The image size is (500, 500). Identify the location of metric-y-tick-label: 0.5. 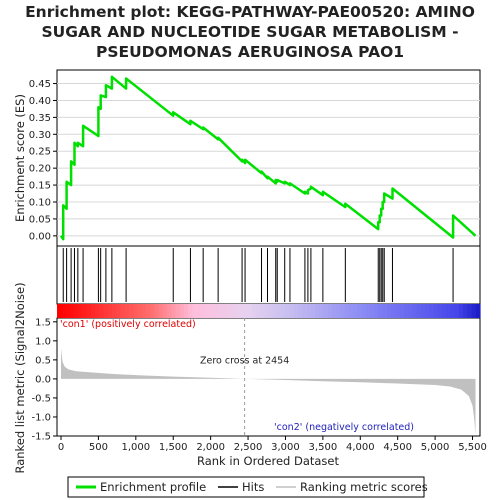
(43, 360).